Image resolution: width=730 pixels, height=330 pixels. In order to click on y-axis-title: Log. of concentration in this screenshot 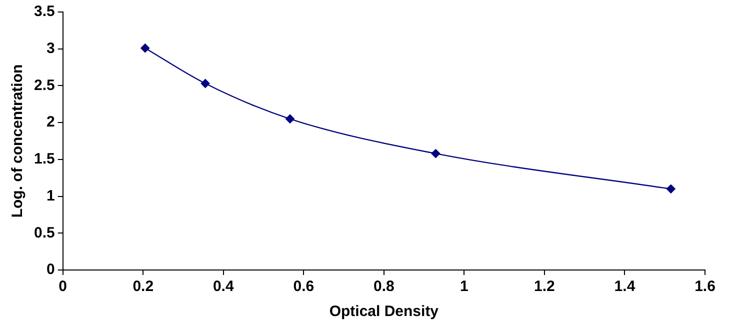, I will do `click(17, 141)`.